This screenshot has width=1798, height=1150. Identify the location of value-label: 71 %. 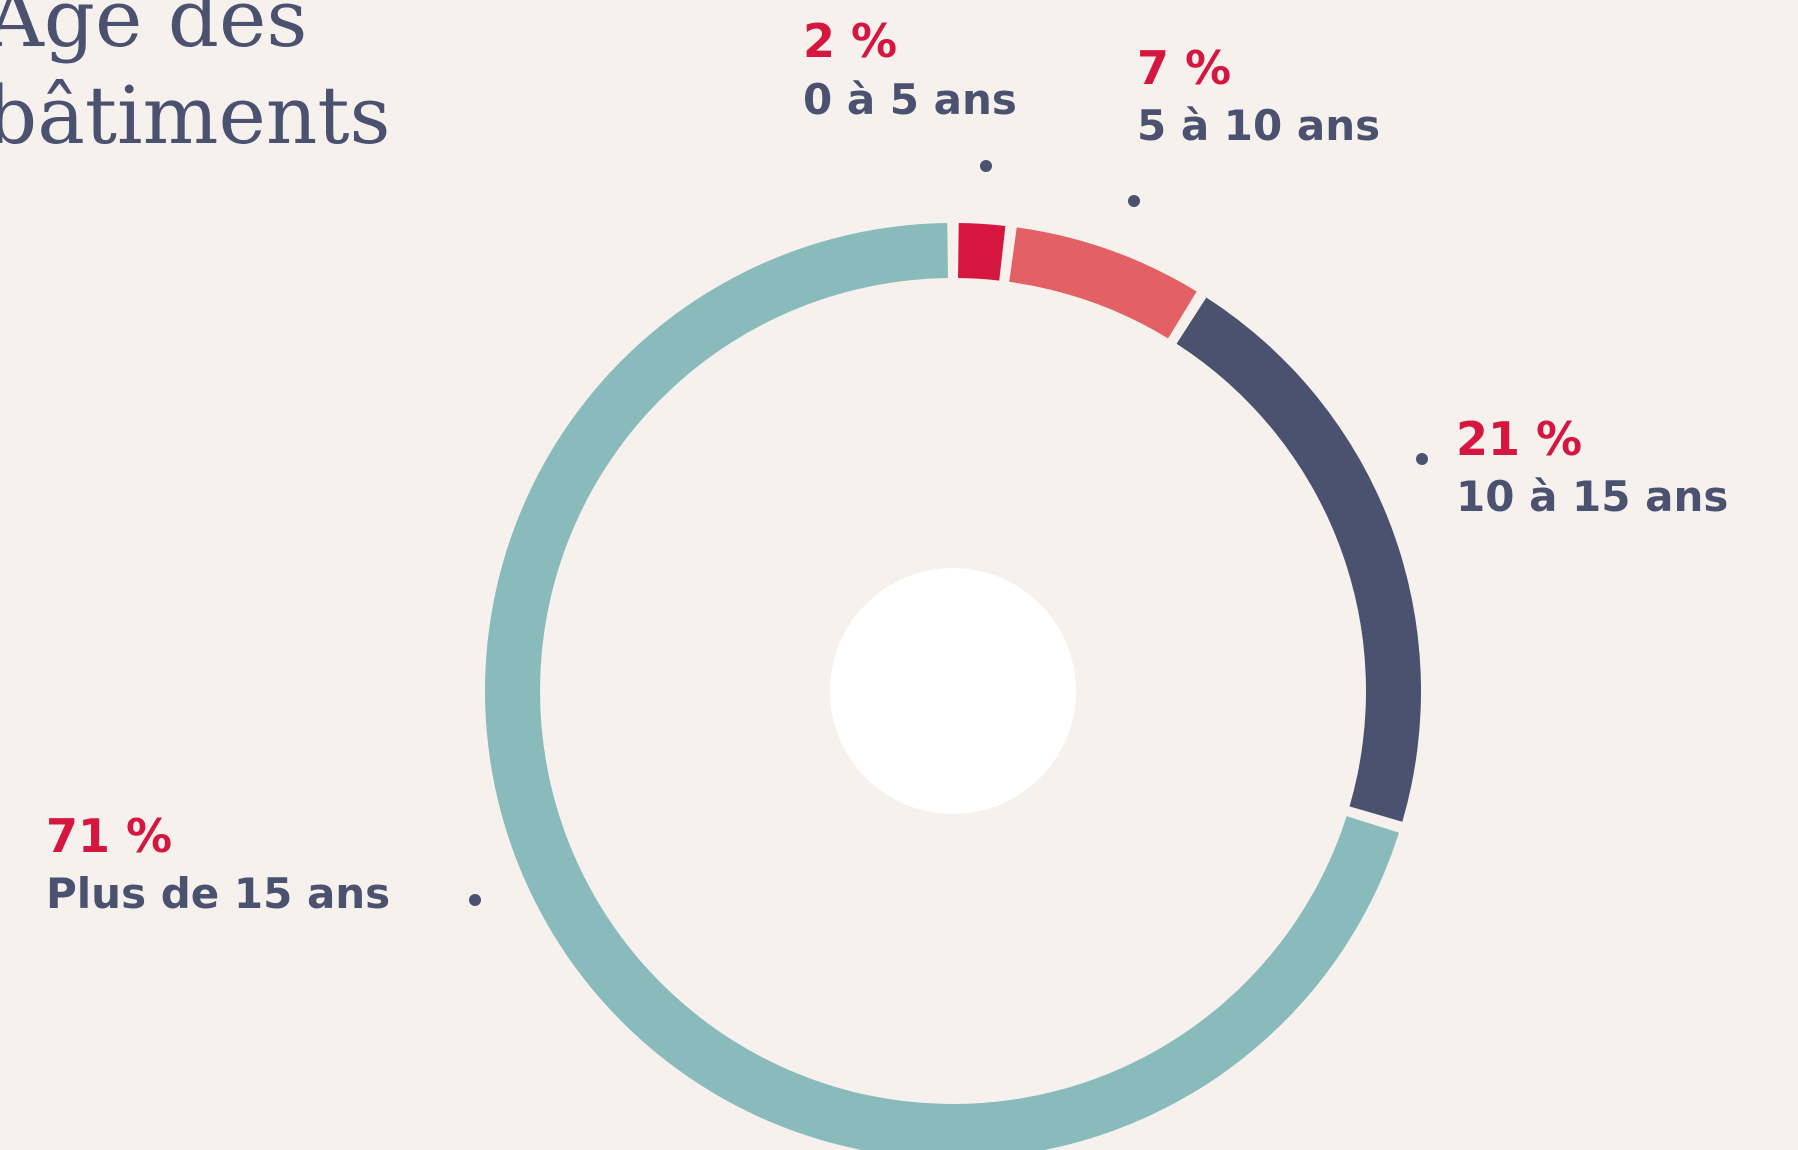
(109, 836).